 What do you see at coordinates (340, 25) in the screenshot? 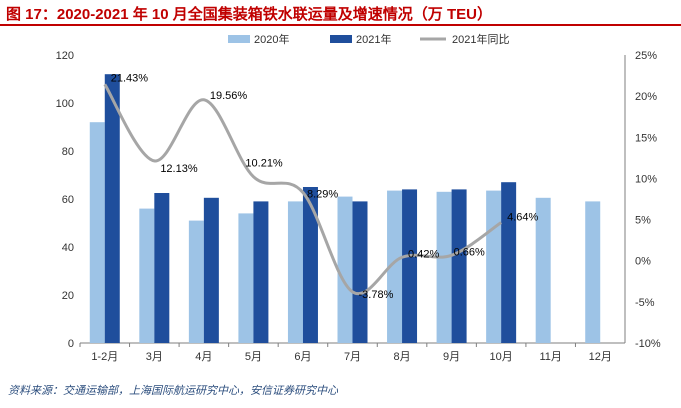
I see `title-rule` at bounding box center [340, 25].